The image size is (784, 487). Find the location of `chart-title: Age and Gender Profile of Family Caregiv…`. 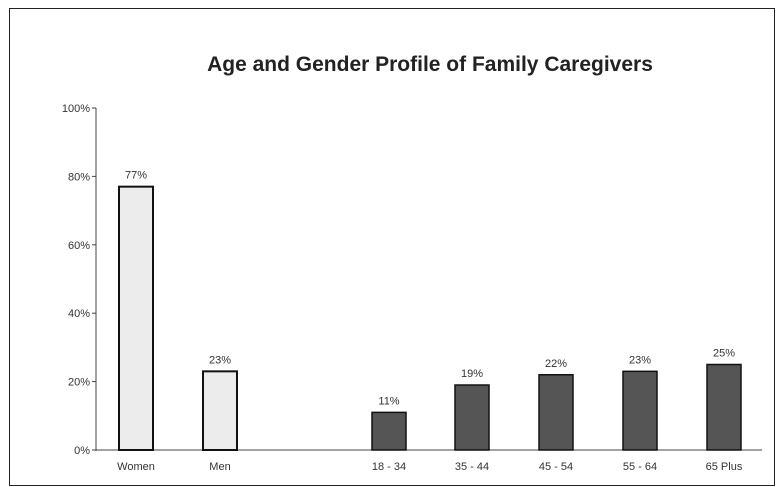

chart-title: Age and Gender Profile of Family Caregiv… is located at coordinates (430, 64).